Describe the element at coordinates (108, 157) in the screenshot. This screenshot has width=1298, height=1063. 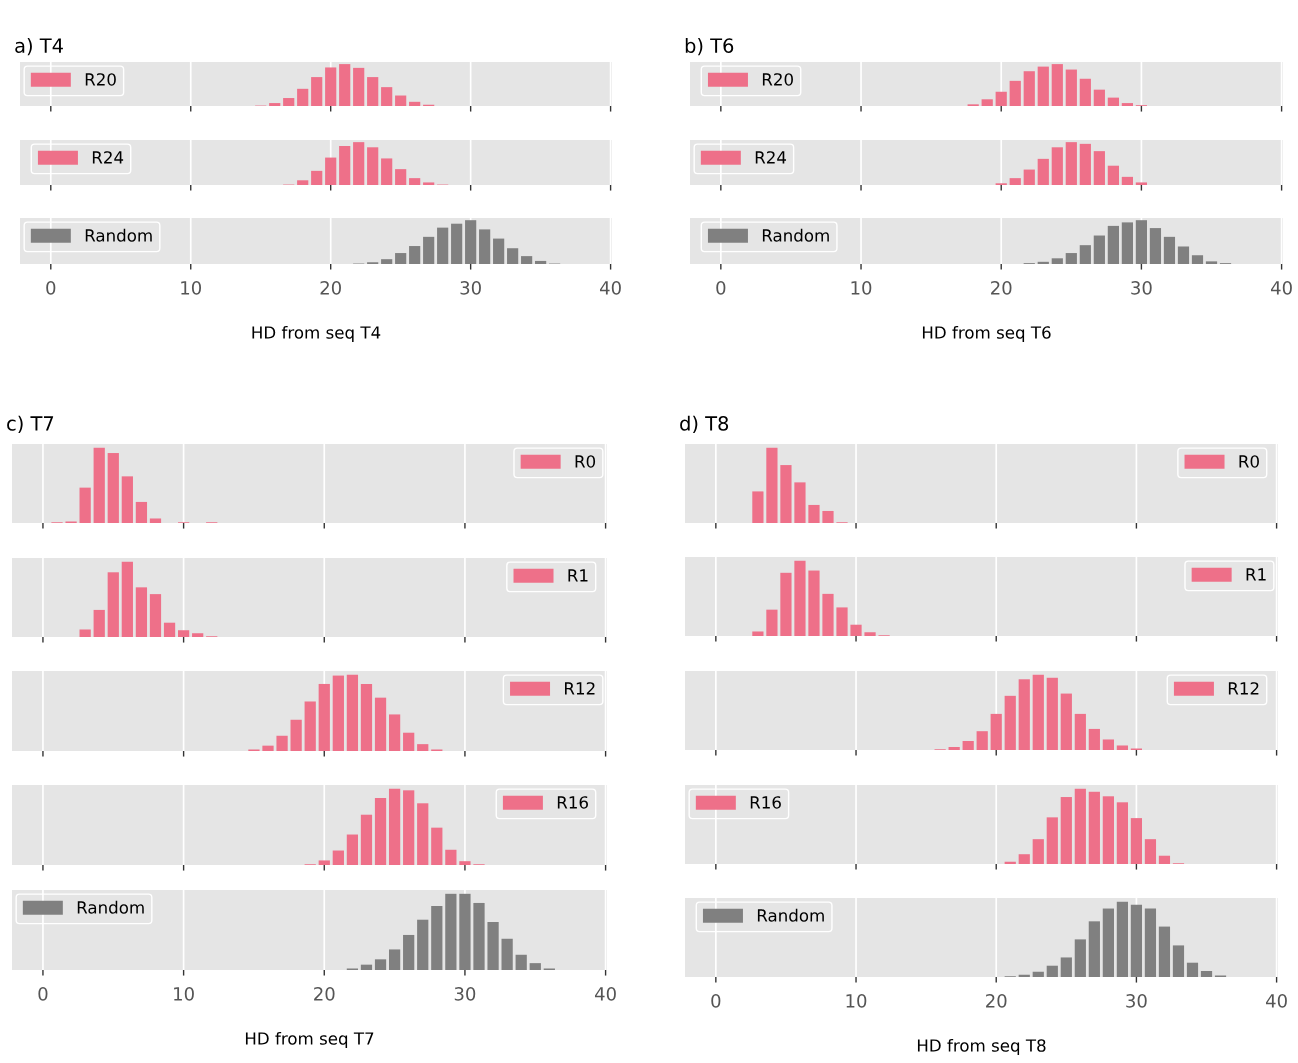
I see `legend-label: R24` at that location.